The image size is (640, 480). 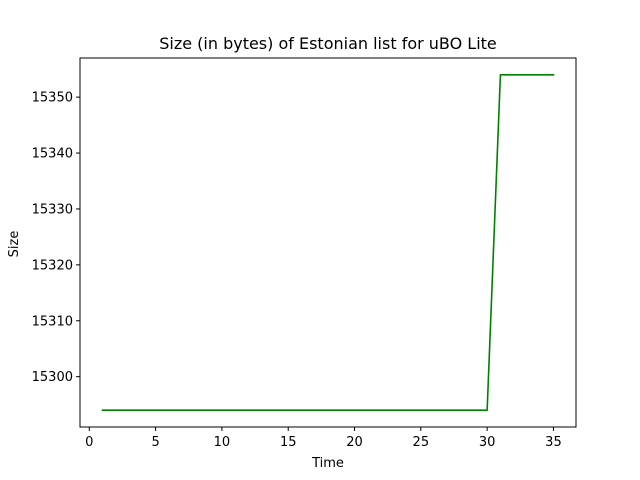 What do you see at coordinates (354, 442) in the screenshot?
I see `x-tick-label: 20` at bounding box center [354, 442].